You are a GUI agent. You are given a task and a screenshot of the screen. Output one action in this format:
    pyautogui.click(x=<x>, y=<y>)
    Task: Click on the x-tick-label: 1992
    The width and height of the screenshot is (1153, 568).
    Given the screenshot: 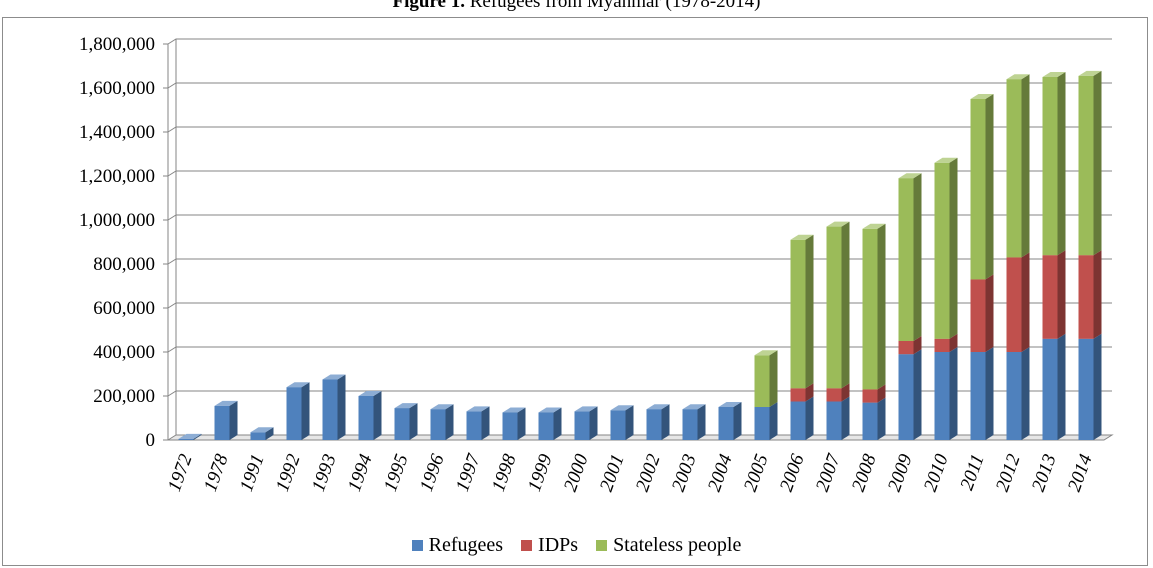 What is the action you would take?
    pyautogui.click(x=288, y=472)
    